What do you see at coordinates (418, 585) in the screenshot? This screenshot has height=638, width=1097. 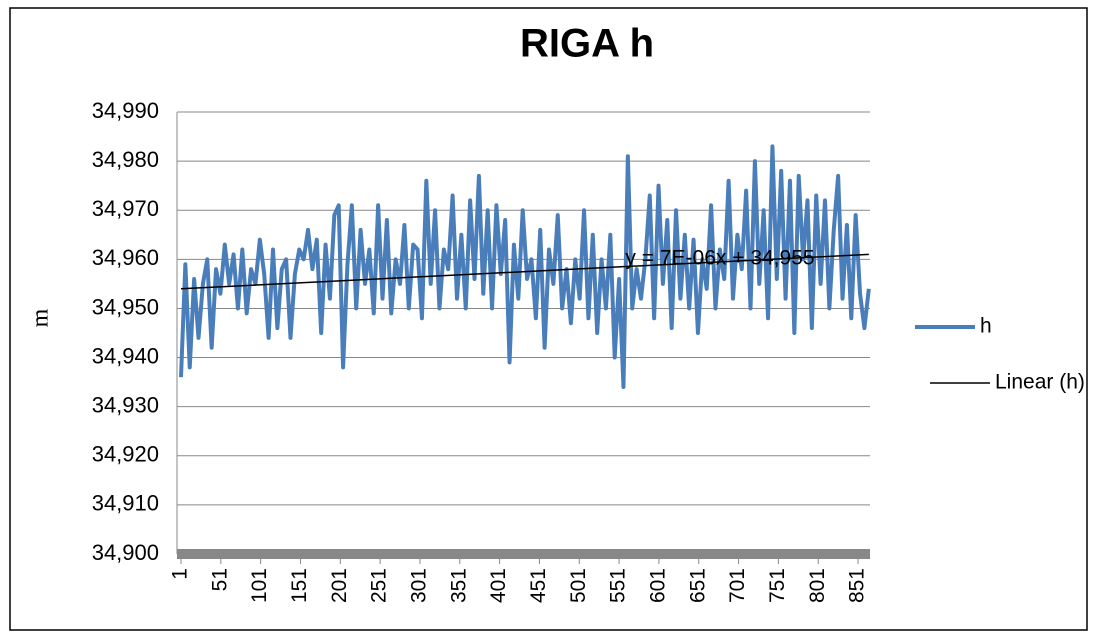 I see `x-tick-label: 301` at bounding box center [418, 585].